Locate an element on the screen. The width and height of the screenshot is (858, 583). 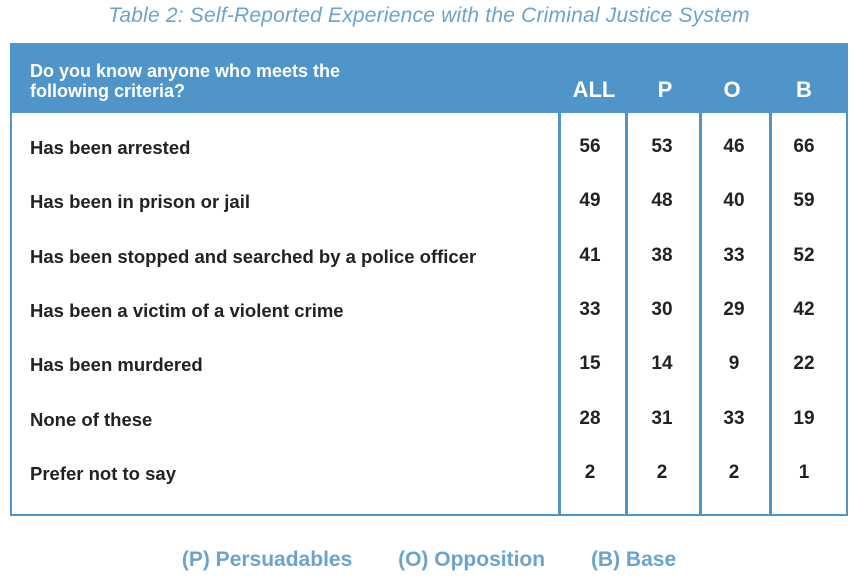
table-cell: 28 is located at coordinates (590, 418).